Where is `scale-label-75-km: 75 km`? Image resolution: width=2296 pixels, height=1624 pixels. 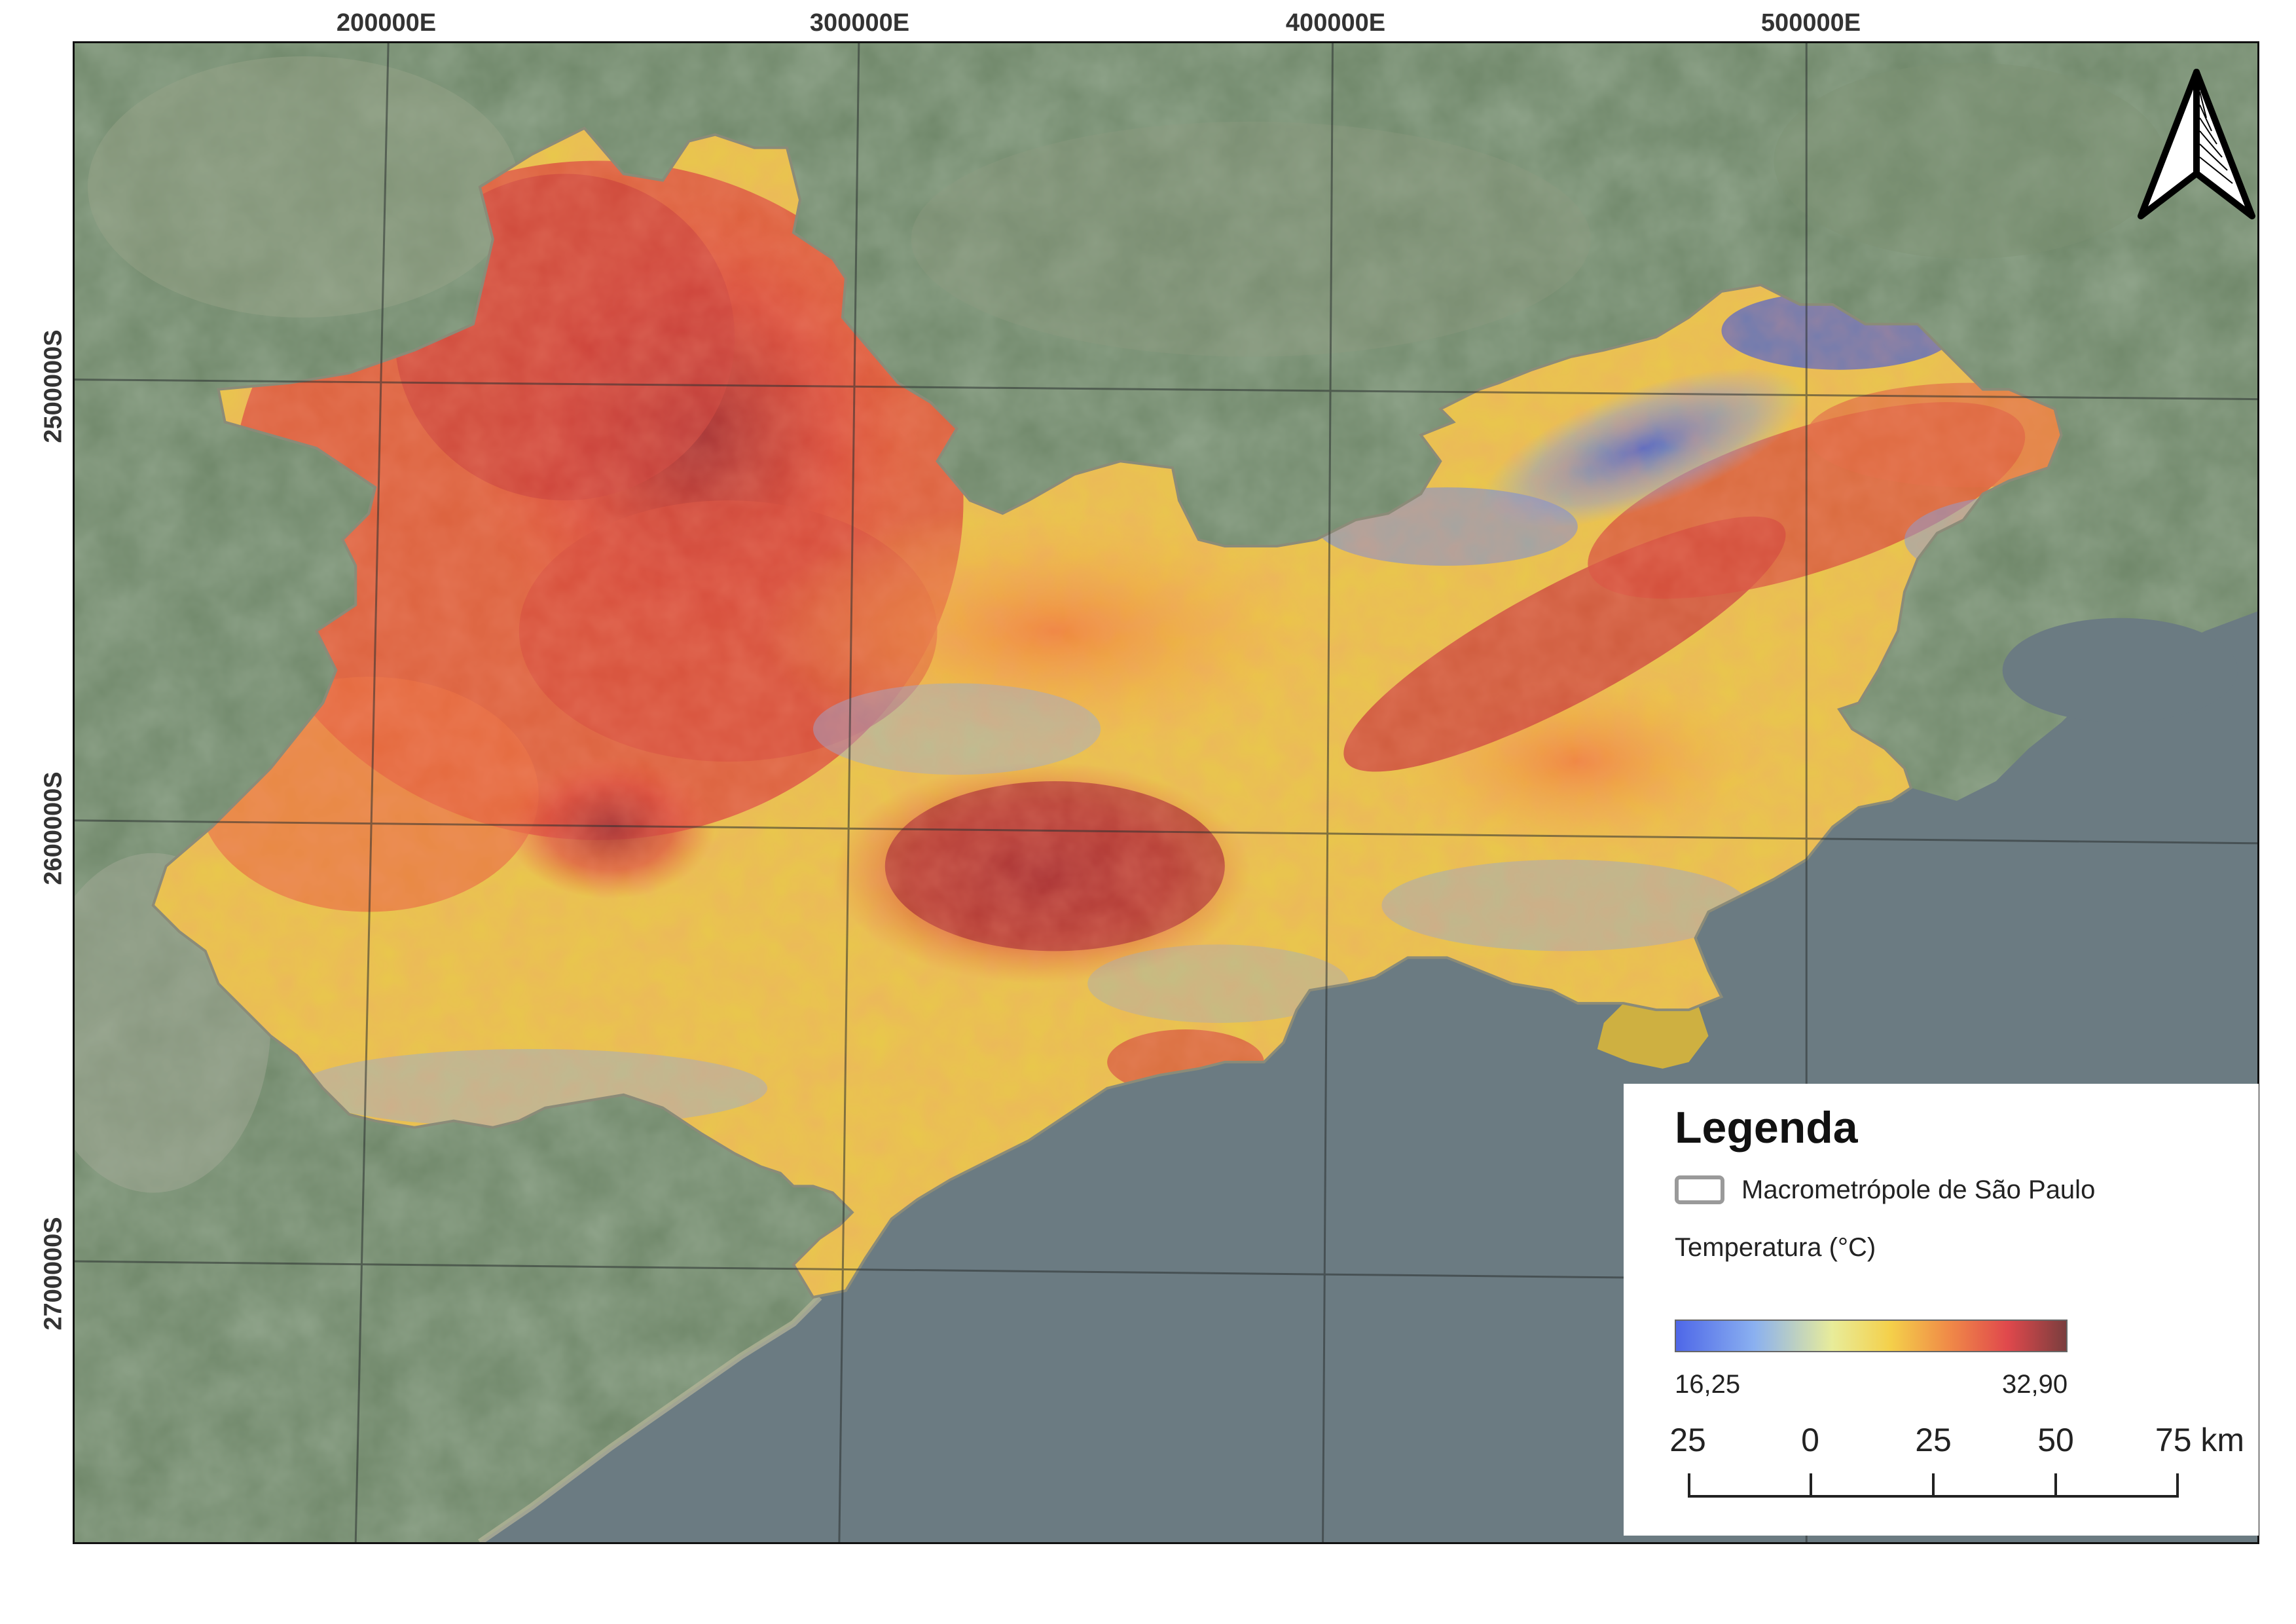 scale-label-75-km: 75 km is located at coordinates (2200, 1440).